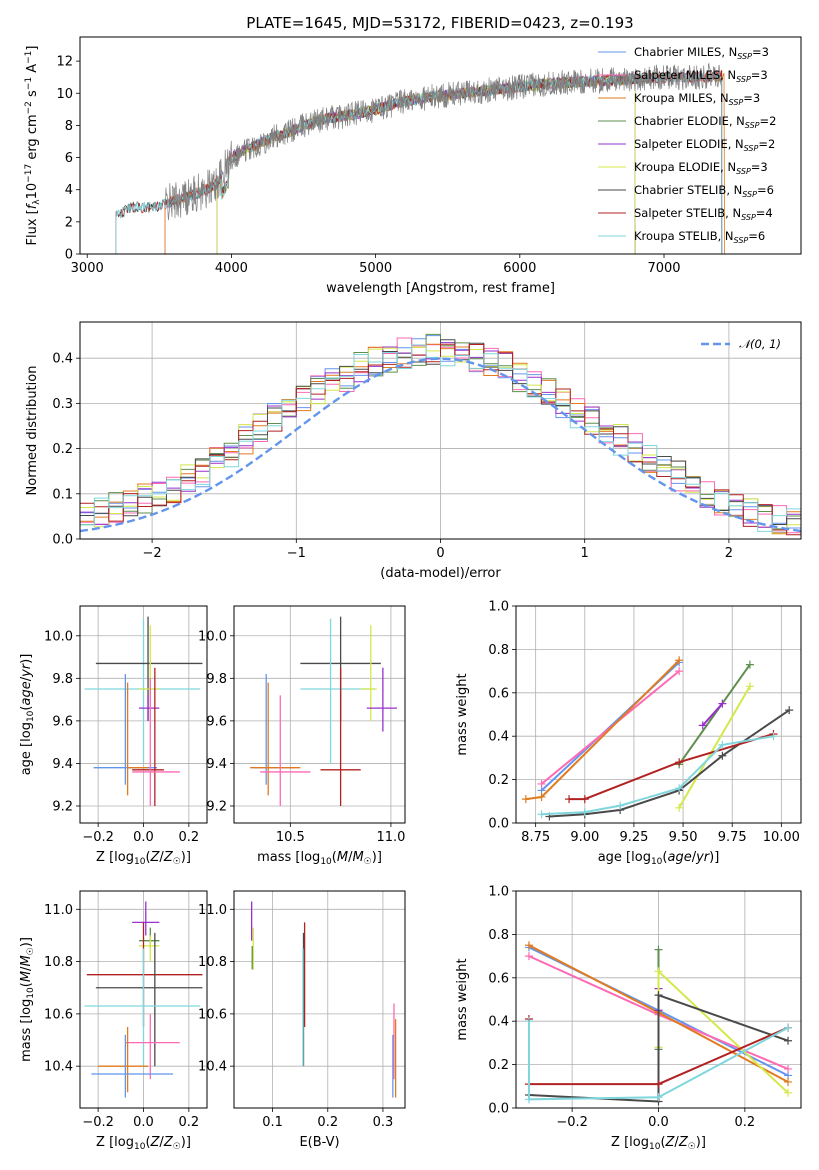  Describe the element at coordinates (27, 999) in the screenshot. I see `y-axis-label: mass [log10(M/M☉)]` at that location.